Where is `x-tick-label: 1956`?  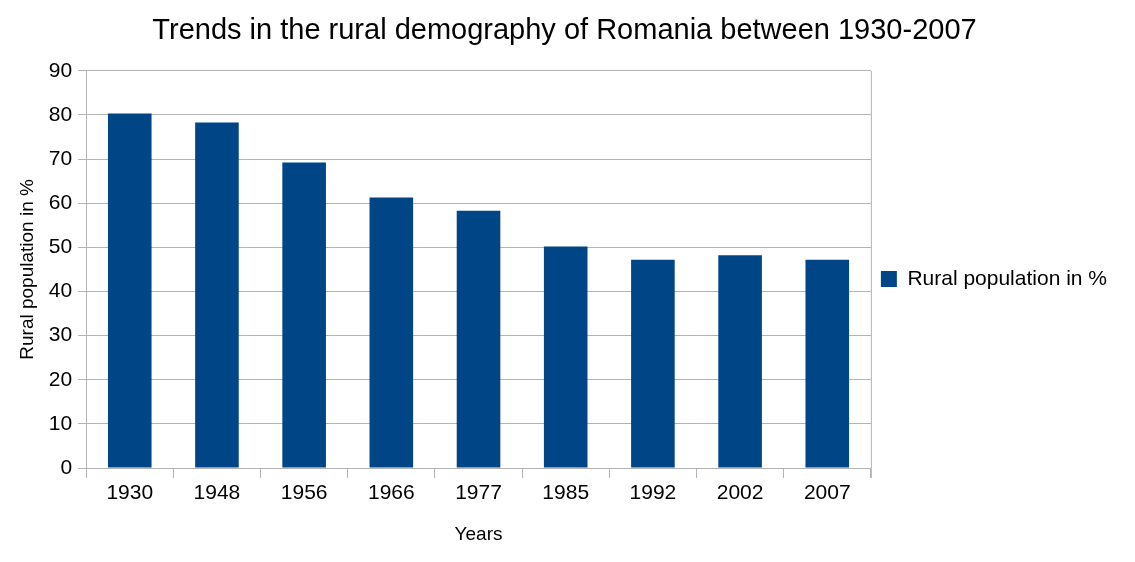 x-tick-label: 1956 is located at coordinates (304, 492).